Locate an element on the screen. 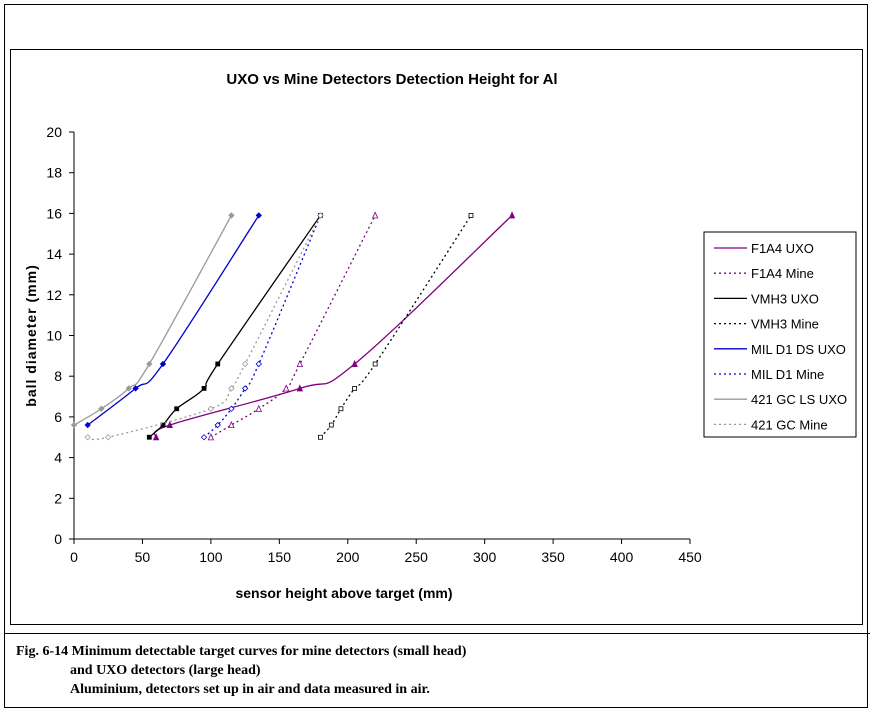 The height and width of the screenshot is (714, 874). y-tick-label: 6 is located at coordinates (58, 417).